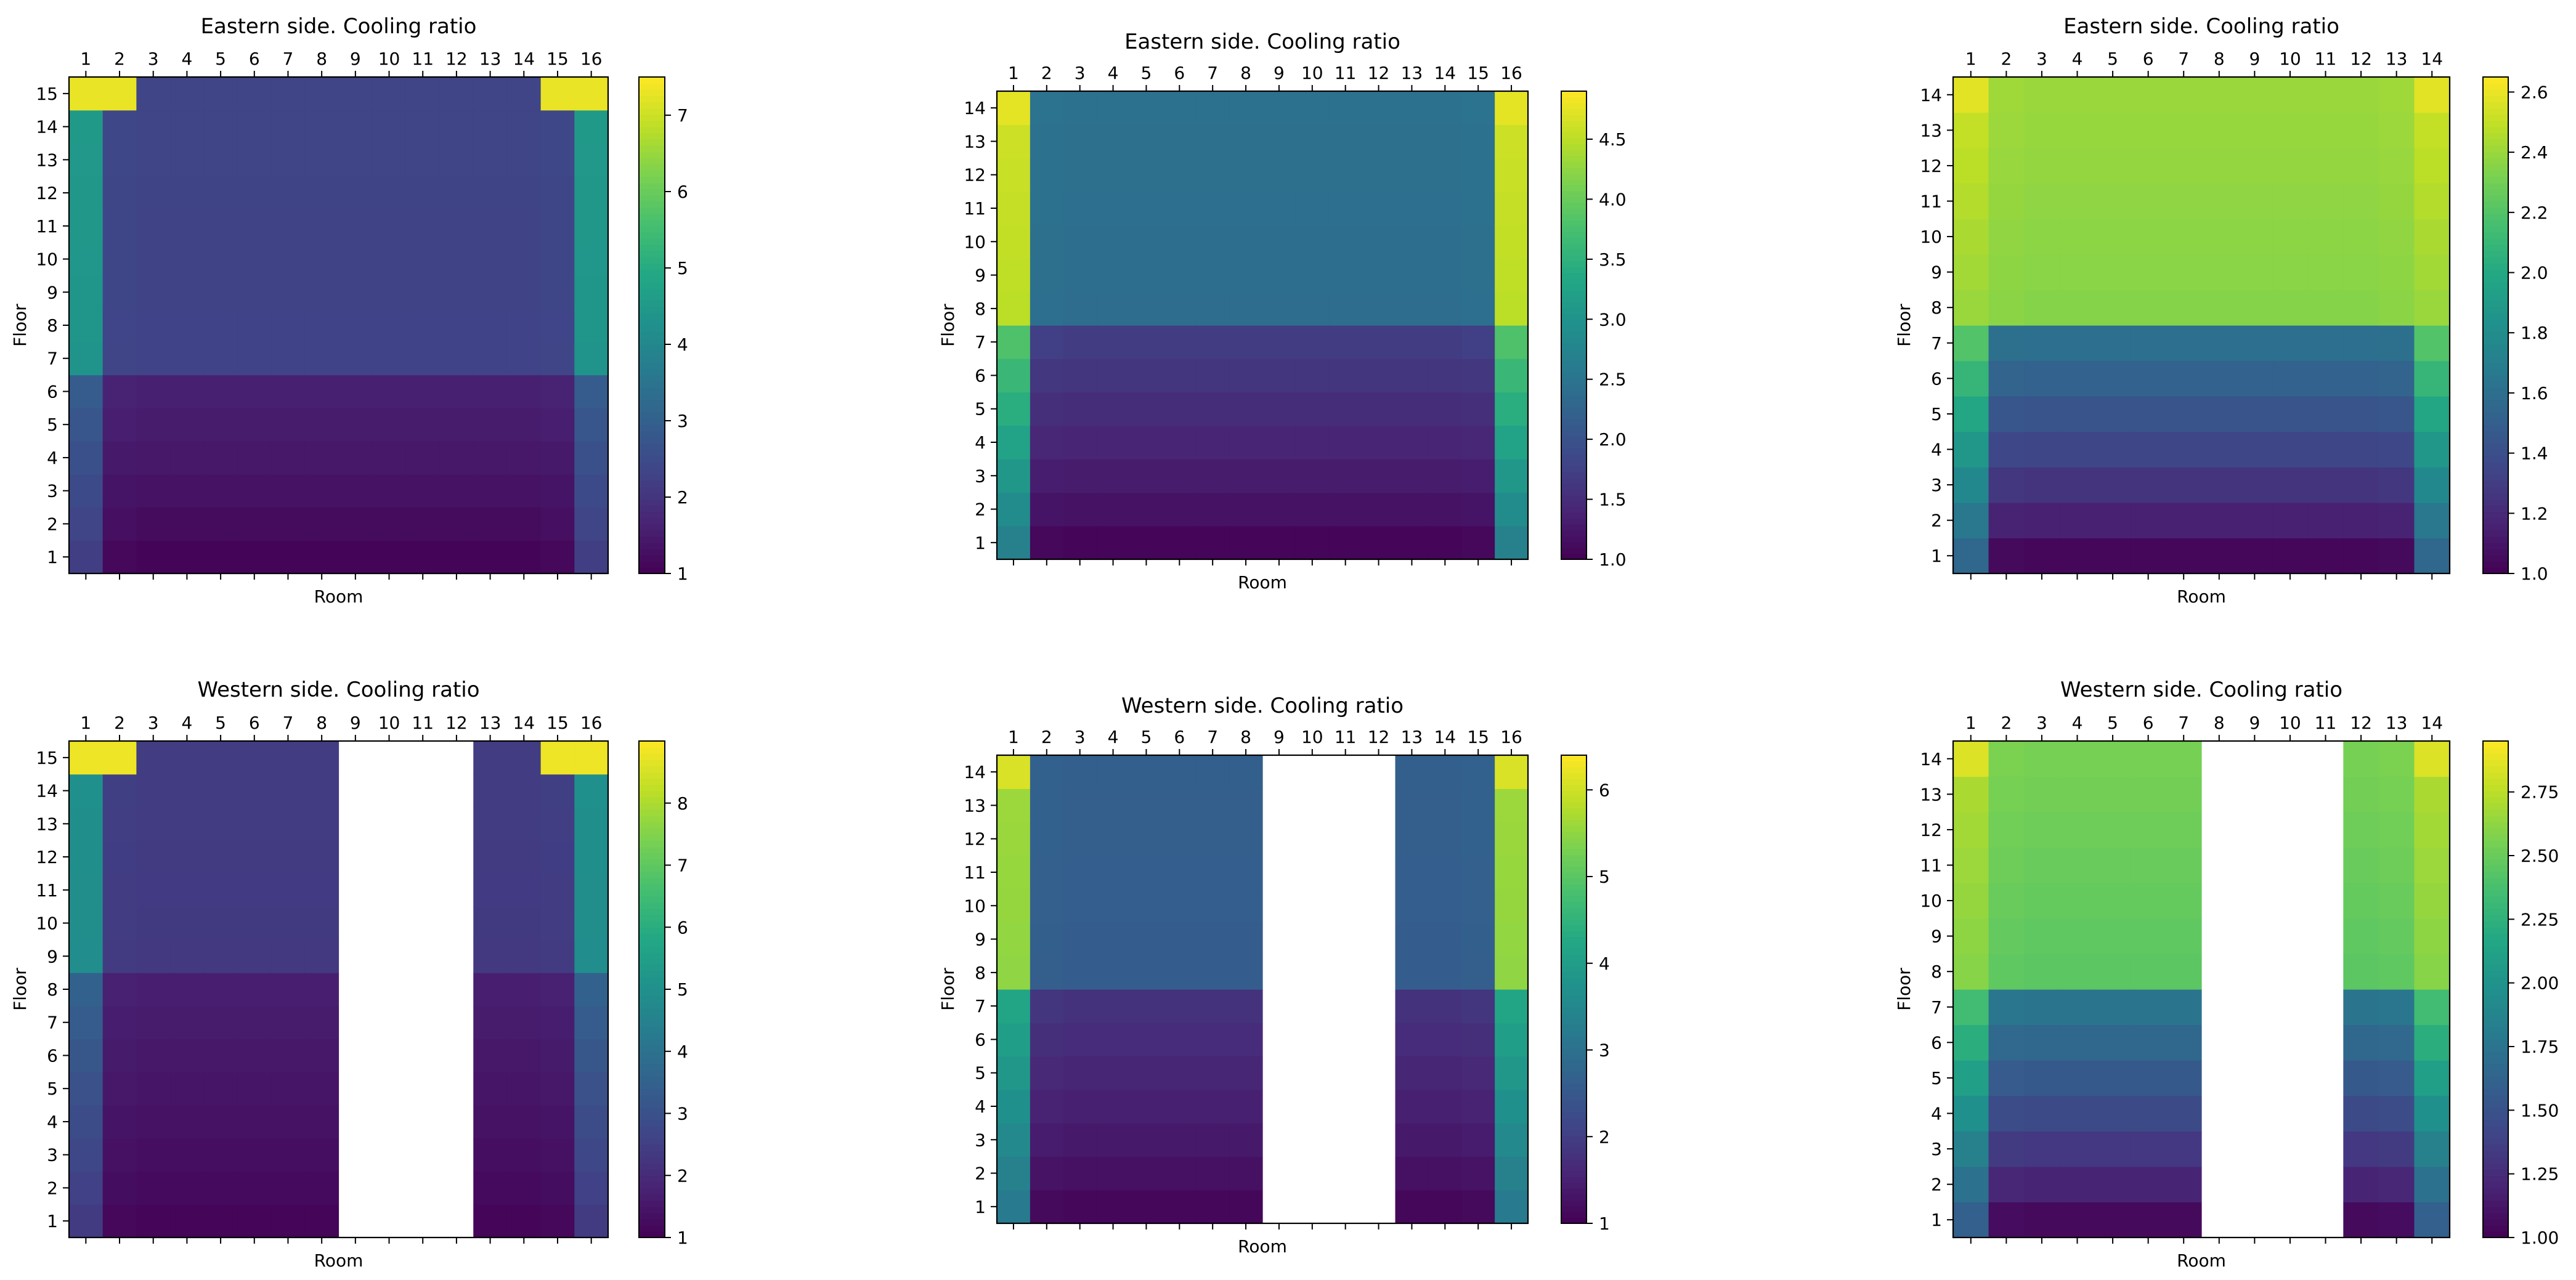  I want to click on colorbar-tick-label: 6, so click(682, 927).